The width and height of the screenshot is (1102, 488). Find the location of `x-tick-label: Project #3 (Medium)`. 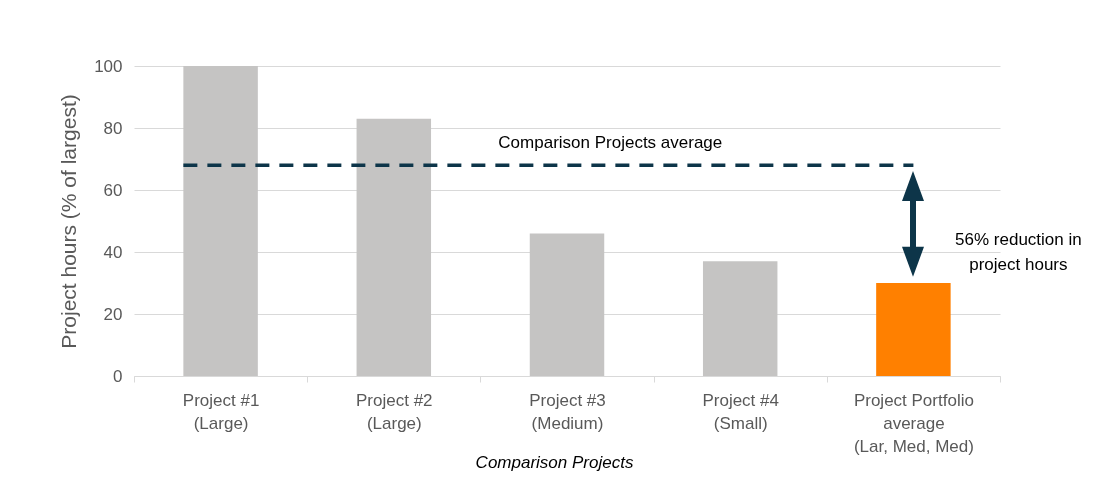

x-tick-label: Project #3 (Medium) is located at coordinates (567, 411).